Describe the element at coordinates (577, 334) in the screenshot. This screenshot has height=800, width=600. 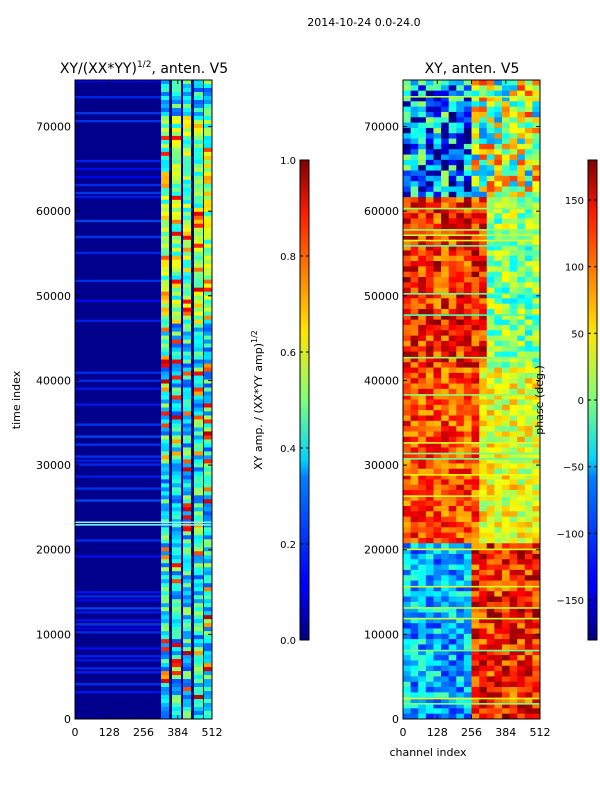
I see `colorbar-tick-label: 50` at that location.